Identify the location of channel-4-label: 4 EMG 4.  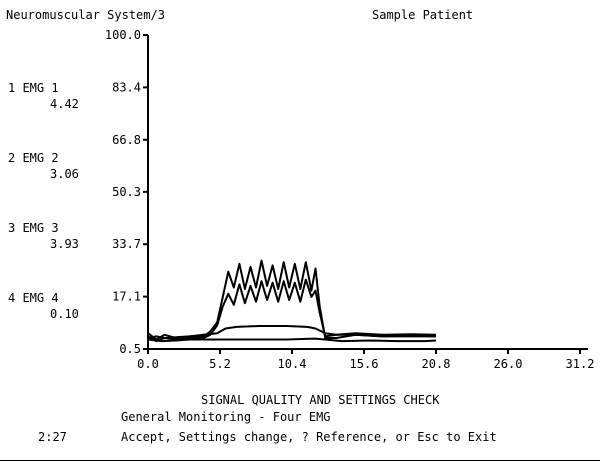
(33, 298).